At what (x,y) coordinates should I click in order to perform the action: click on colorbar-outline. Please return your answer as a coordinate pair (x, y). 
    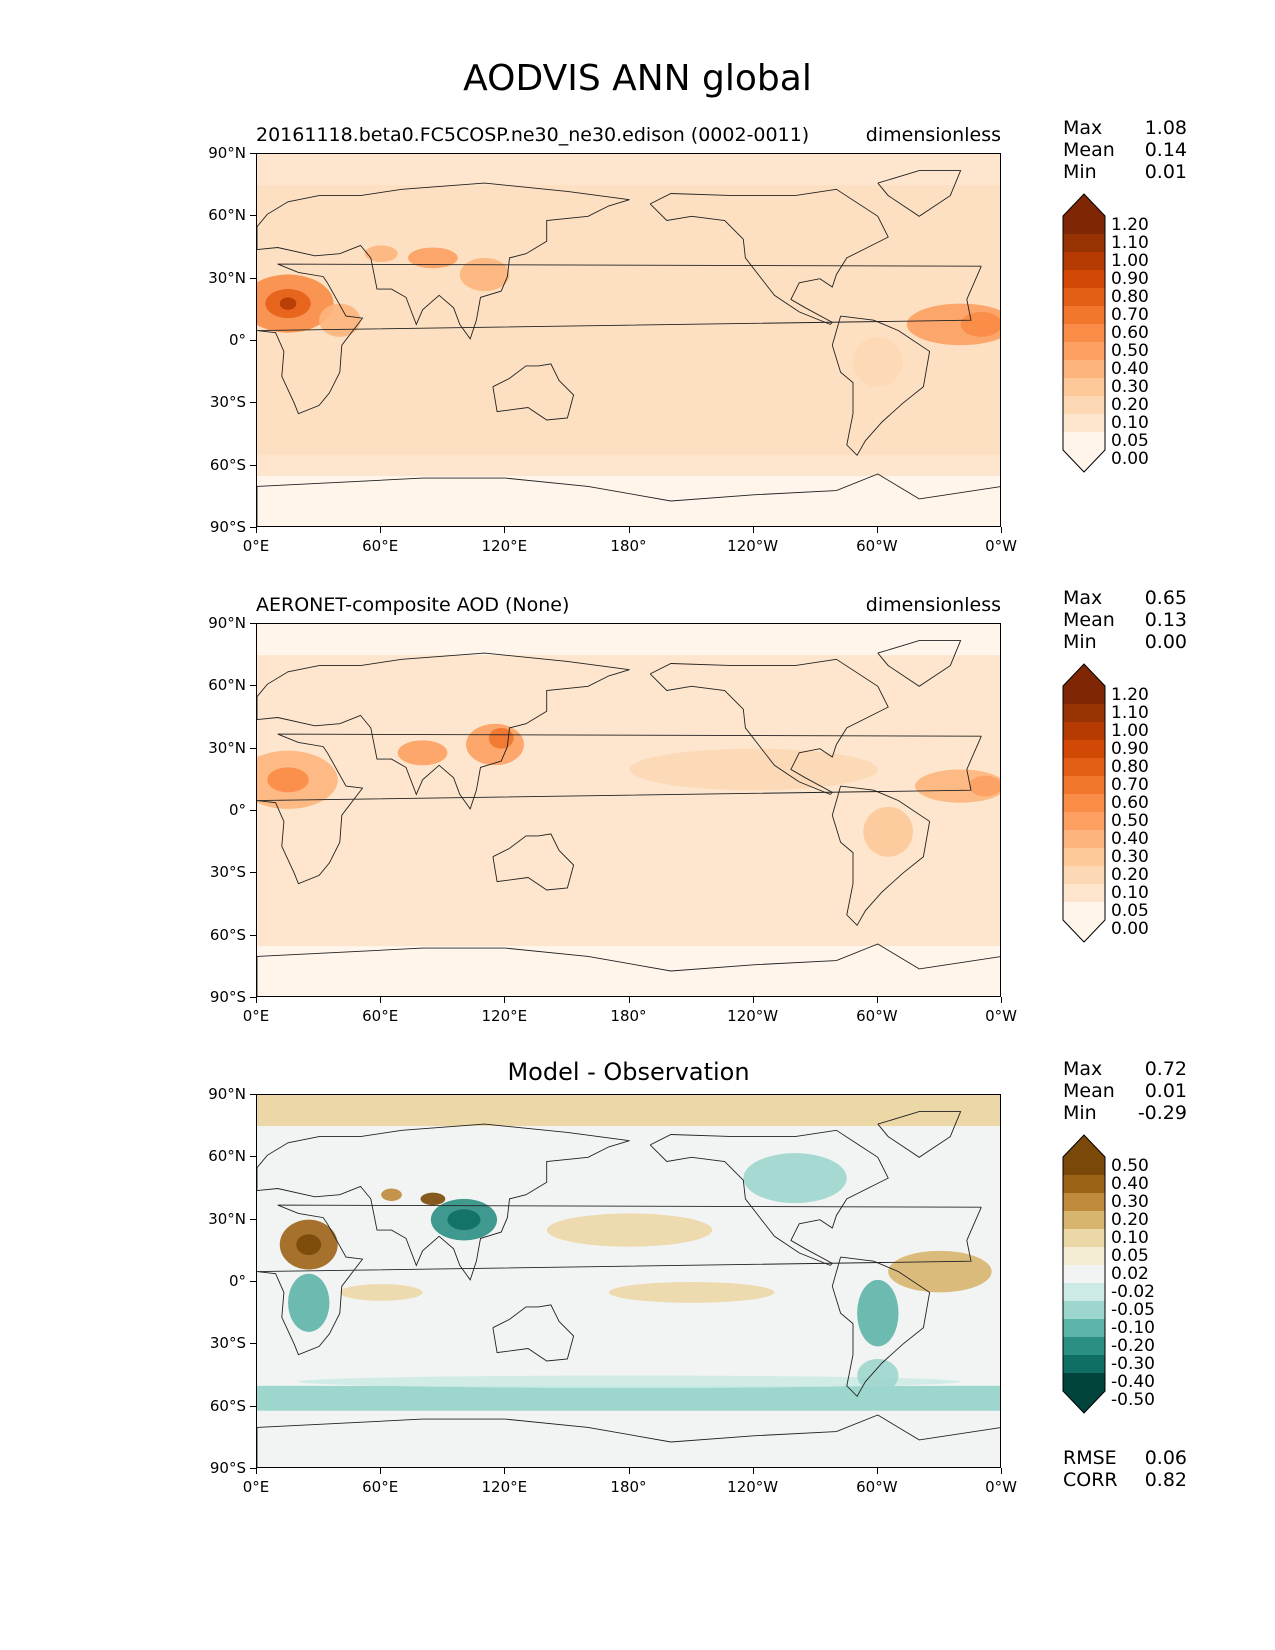
    Looking at the image, I should click on (1084, 333).